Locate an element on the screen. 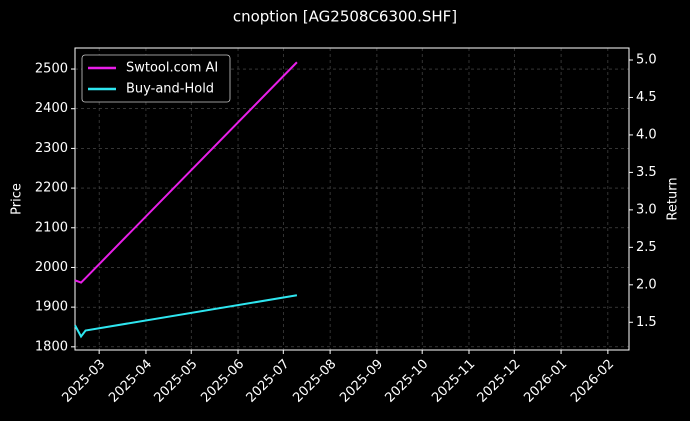 The width and height of the screenshot is (690, 421). x-tick-label: 2025-07 is located at coordinates (268, 381).